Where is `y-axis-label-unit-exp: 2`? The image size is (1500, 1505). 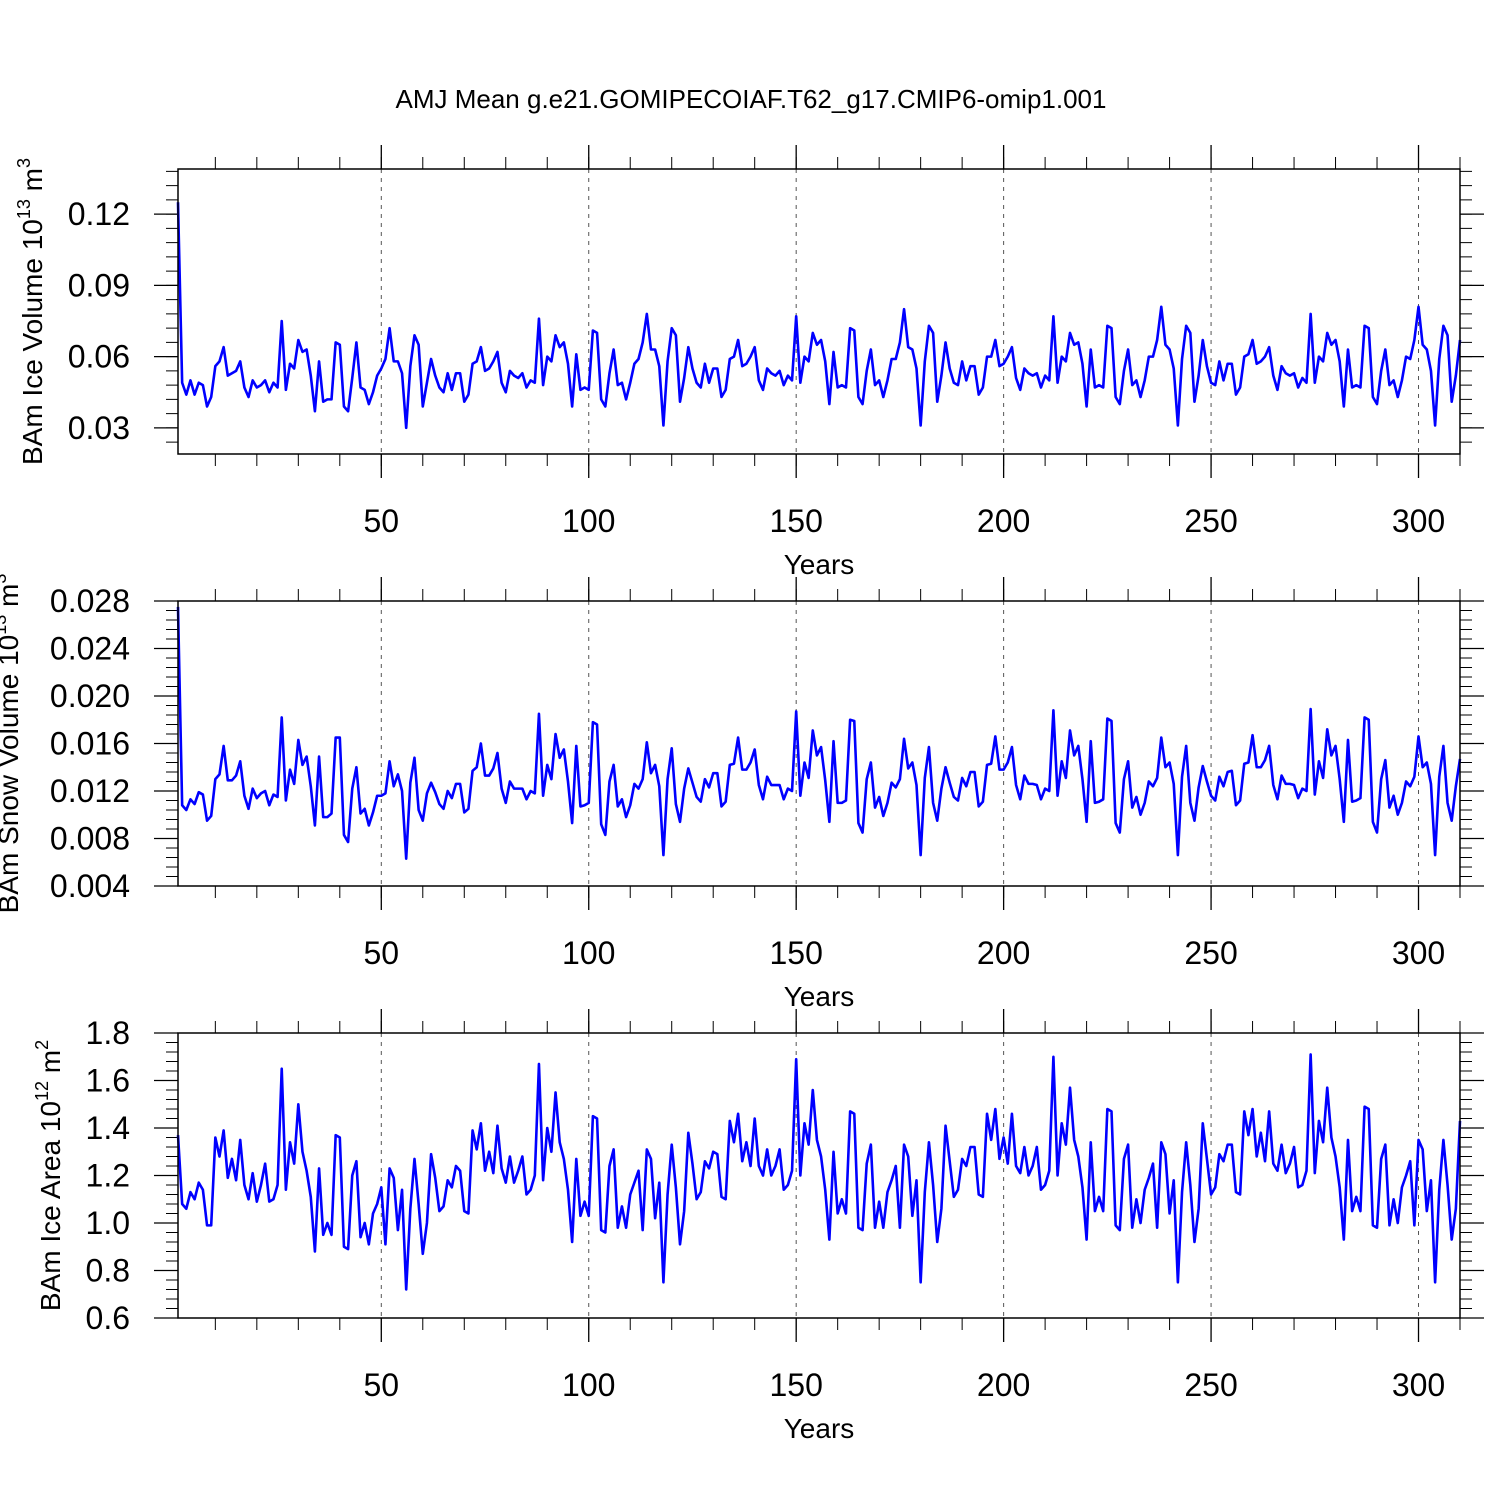
y-axis-label-unit-exp: 2 is located at coordinates (42, 1045).